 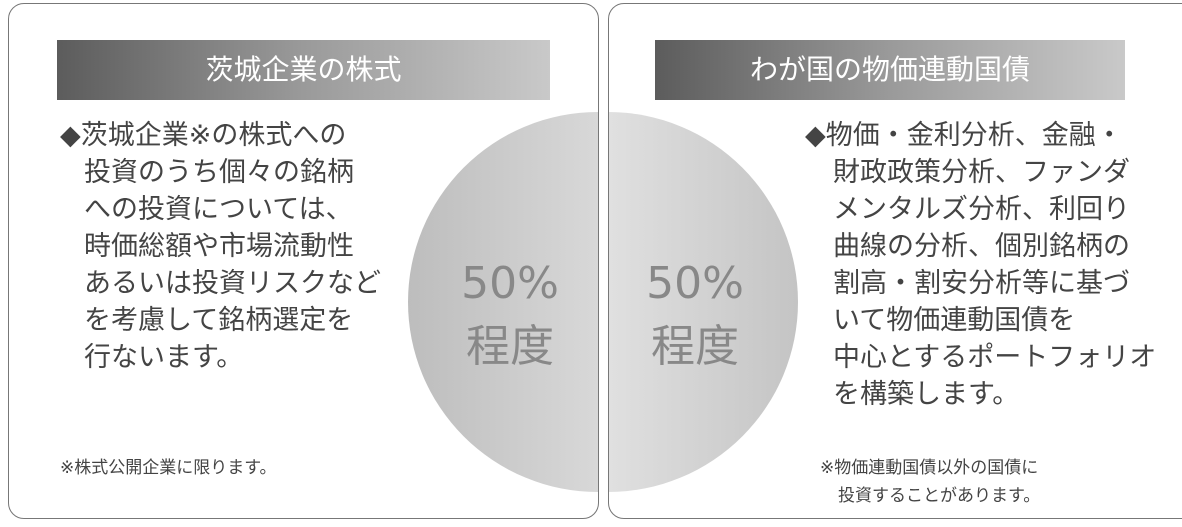 I want to click on body-text: 投資のうち個々の銘柄, so click(x=219, y=172).